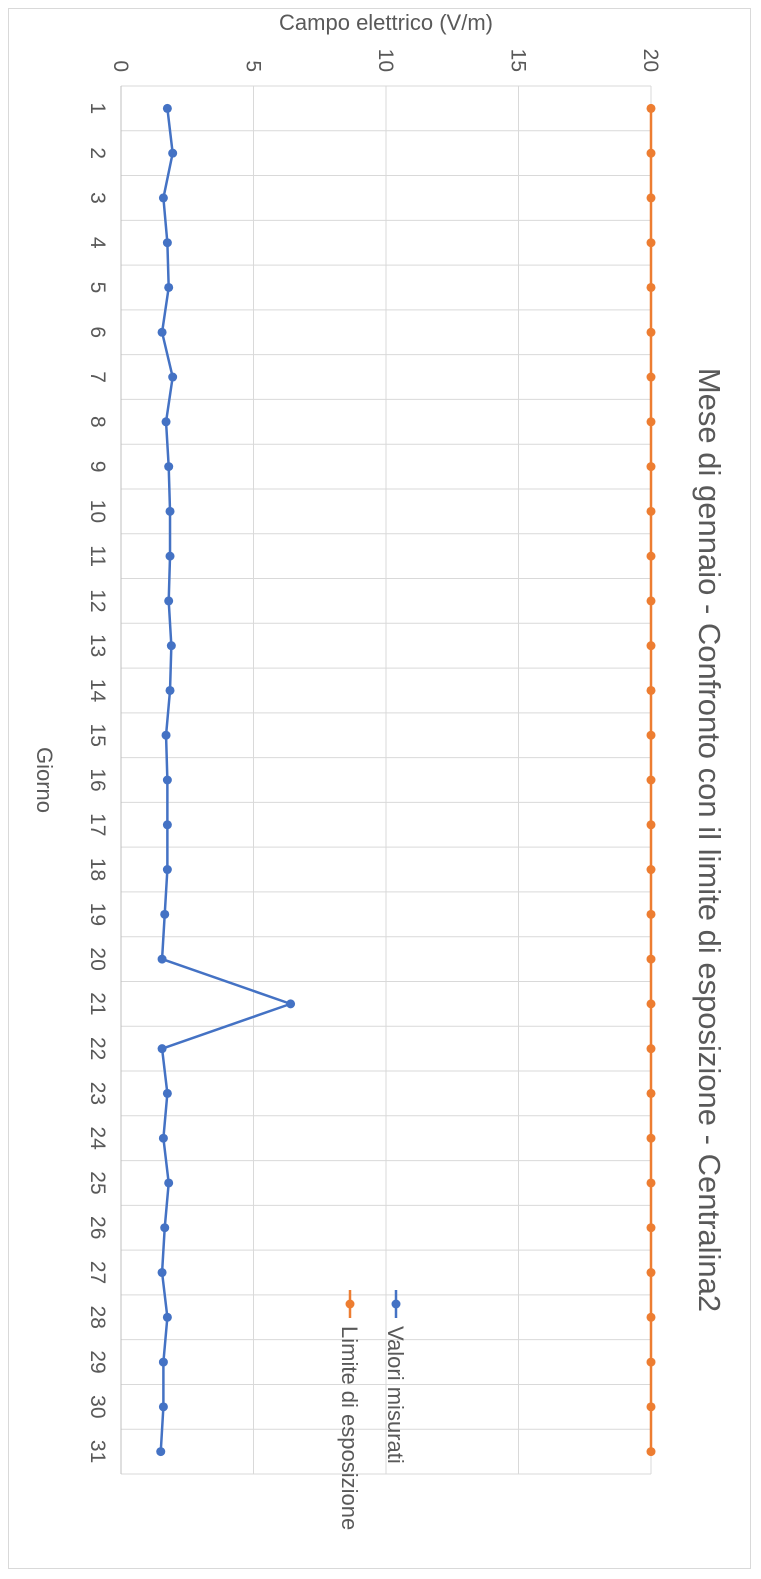 Image resolution: width=761 pixels, height=1579 pixels. I want to click on y-tick-label: 10, so click(385, 60).